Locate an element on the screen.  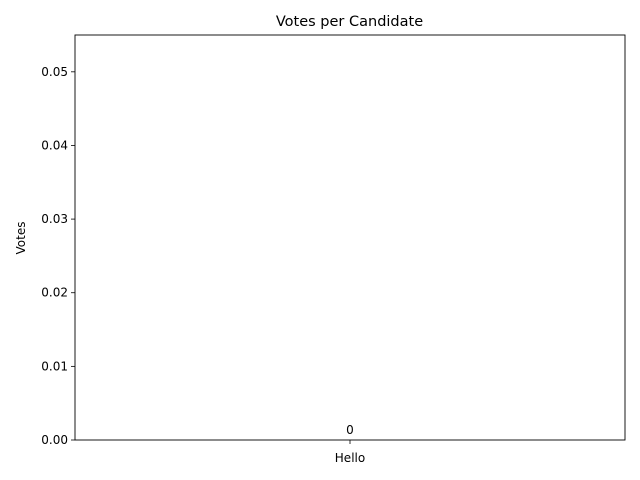
y-axis-label: Votes is located at coordinates (21, 238).